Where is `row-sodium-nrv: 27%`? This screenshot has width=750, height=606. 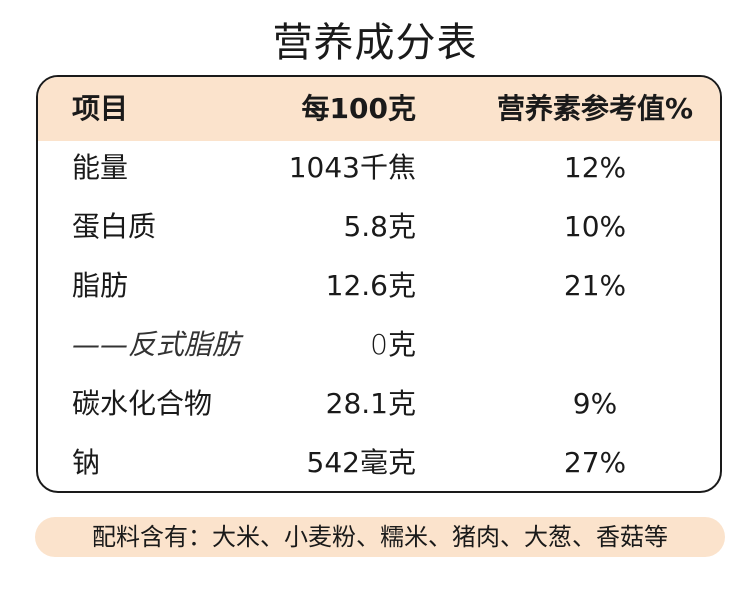 row-sodium-nrv: 27% is located at coordinates (595, 462).